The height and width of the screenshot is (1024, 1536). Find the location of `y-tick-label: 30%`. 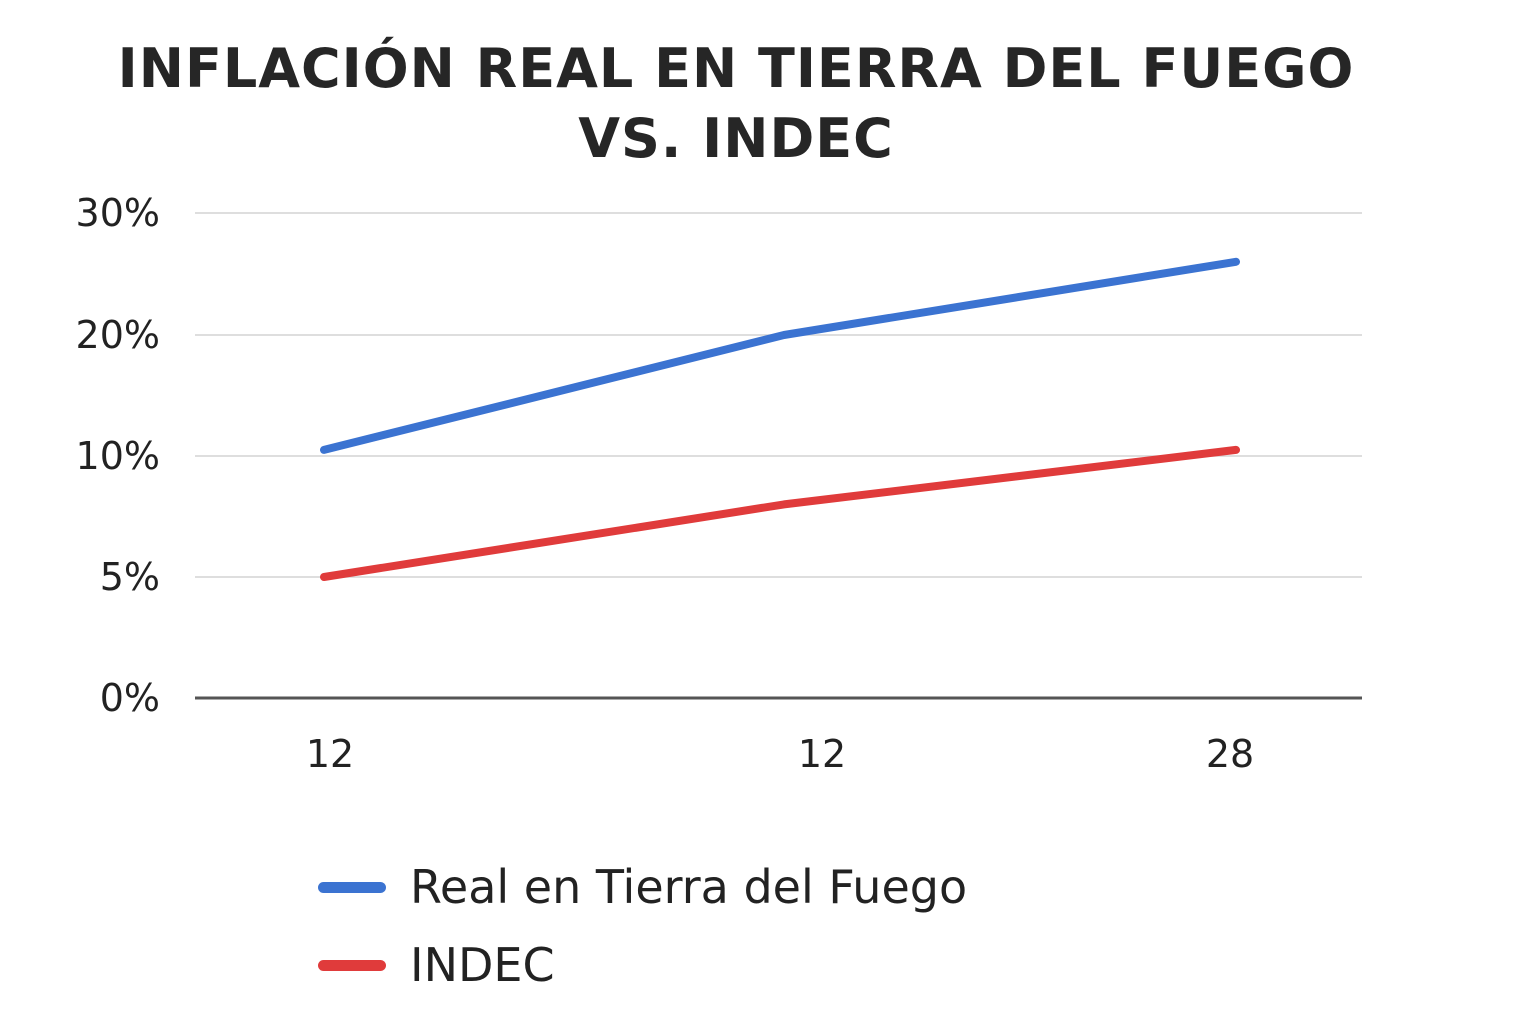

y-tick-label: 30% is located at coordinates (118, 213).